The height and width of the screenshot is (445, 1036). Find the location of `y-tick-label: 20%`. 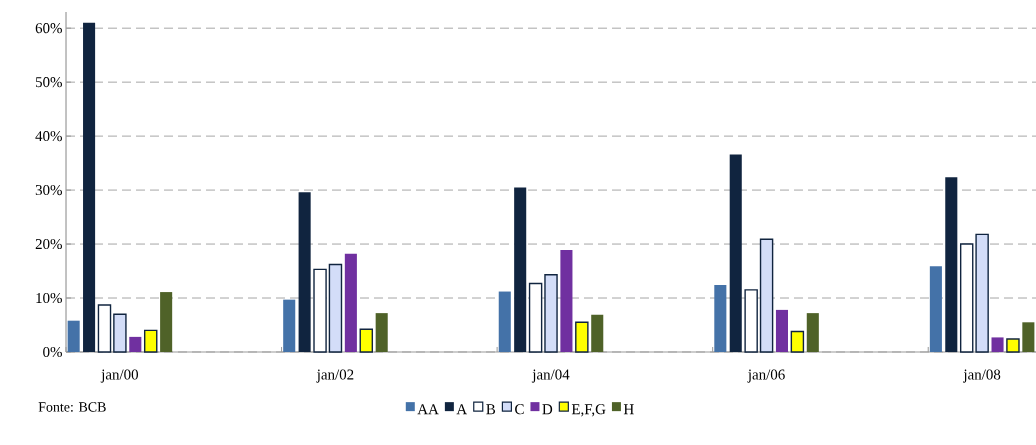

y-tick-label: 20% is located at coordinates (48, 244).